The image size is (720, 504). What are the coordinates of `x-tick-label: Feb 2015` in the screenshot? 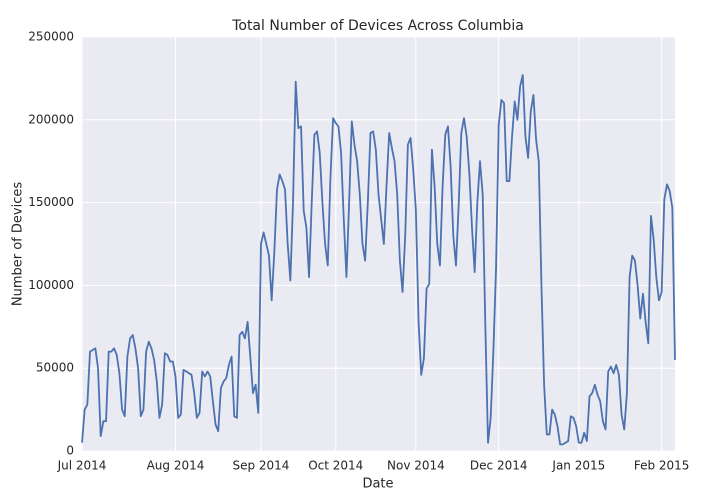 It's located at (662, 466).